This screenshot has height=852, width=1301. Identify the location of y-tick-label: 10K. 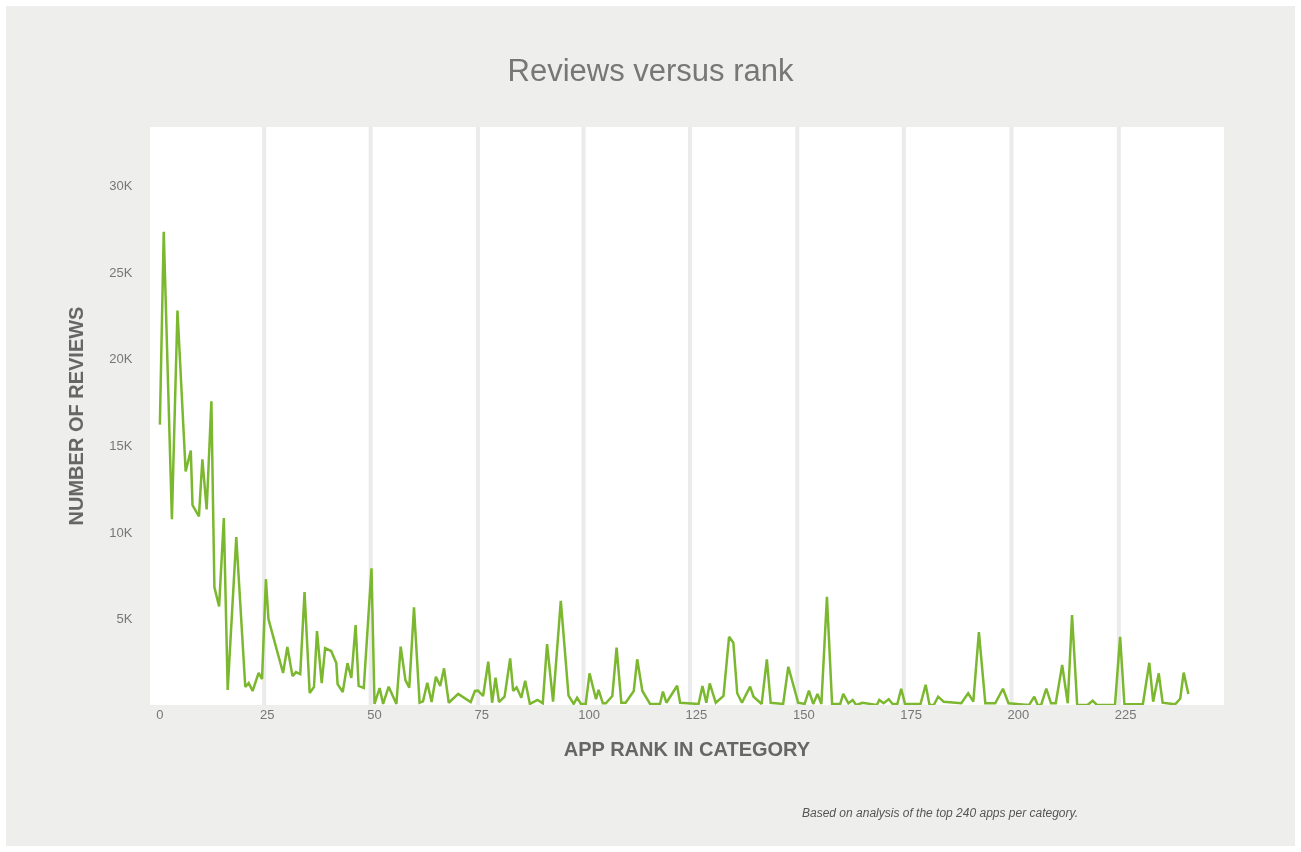
(121, 532).